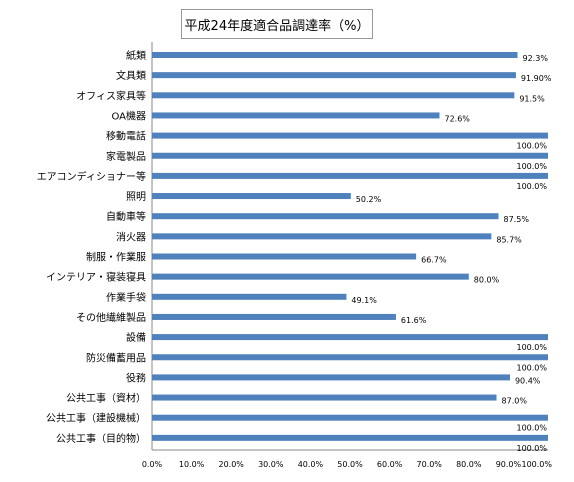 This screenshot has height=482, width=574. What do you see at coordinates (277, 24) in the screenshot?
I see `chart-title: 平成24年度適合品調達率（%）` at bounding box center [277, 24].